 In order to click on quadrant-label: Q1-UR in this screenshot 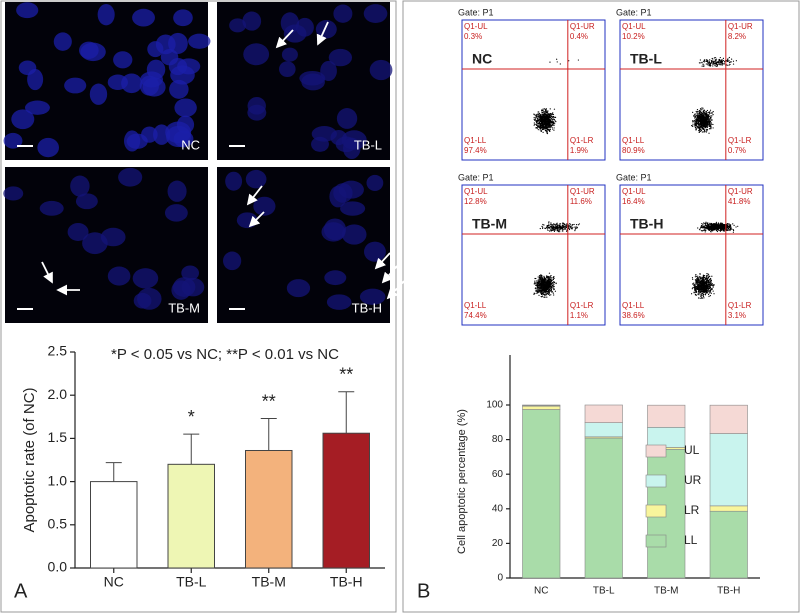, I will do `click(740, 26)`.